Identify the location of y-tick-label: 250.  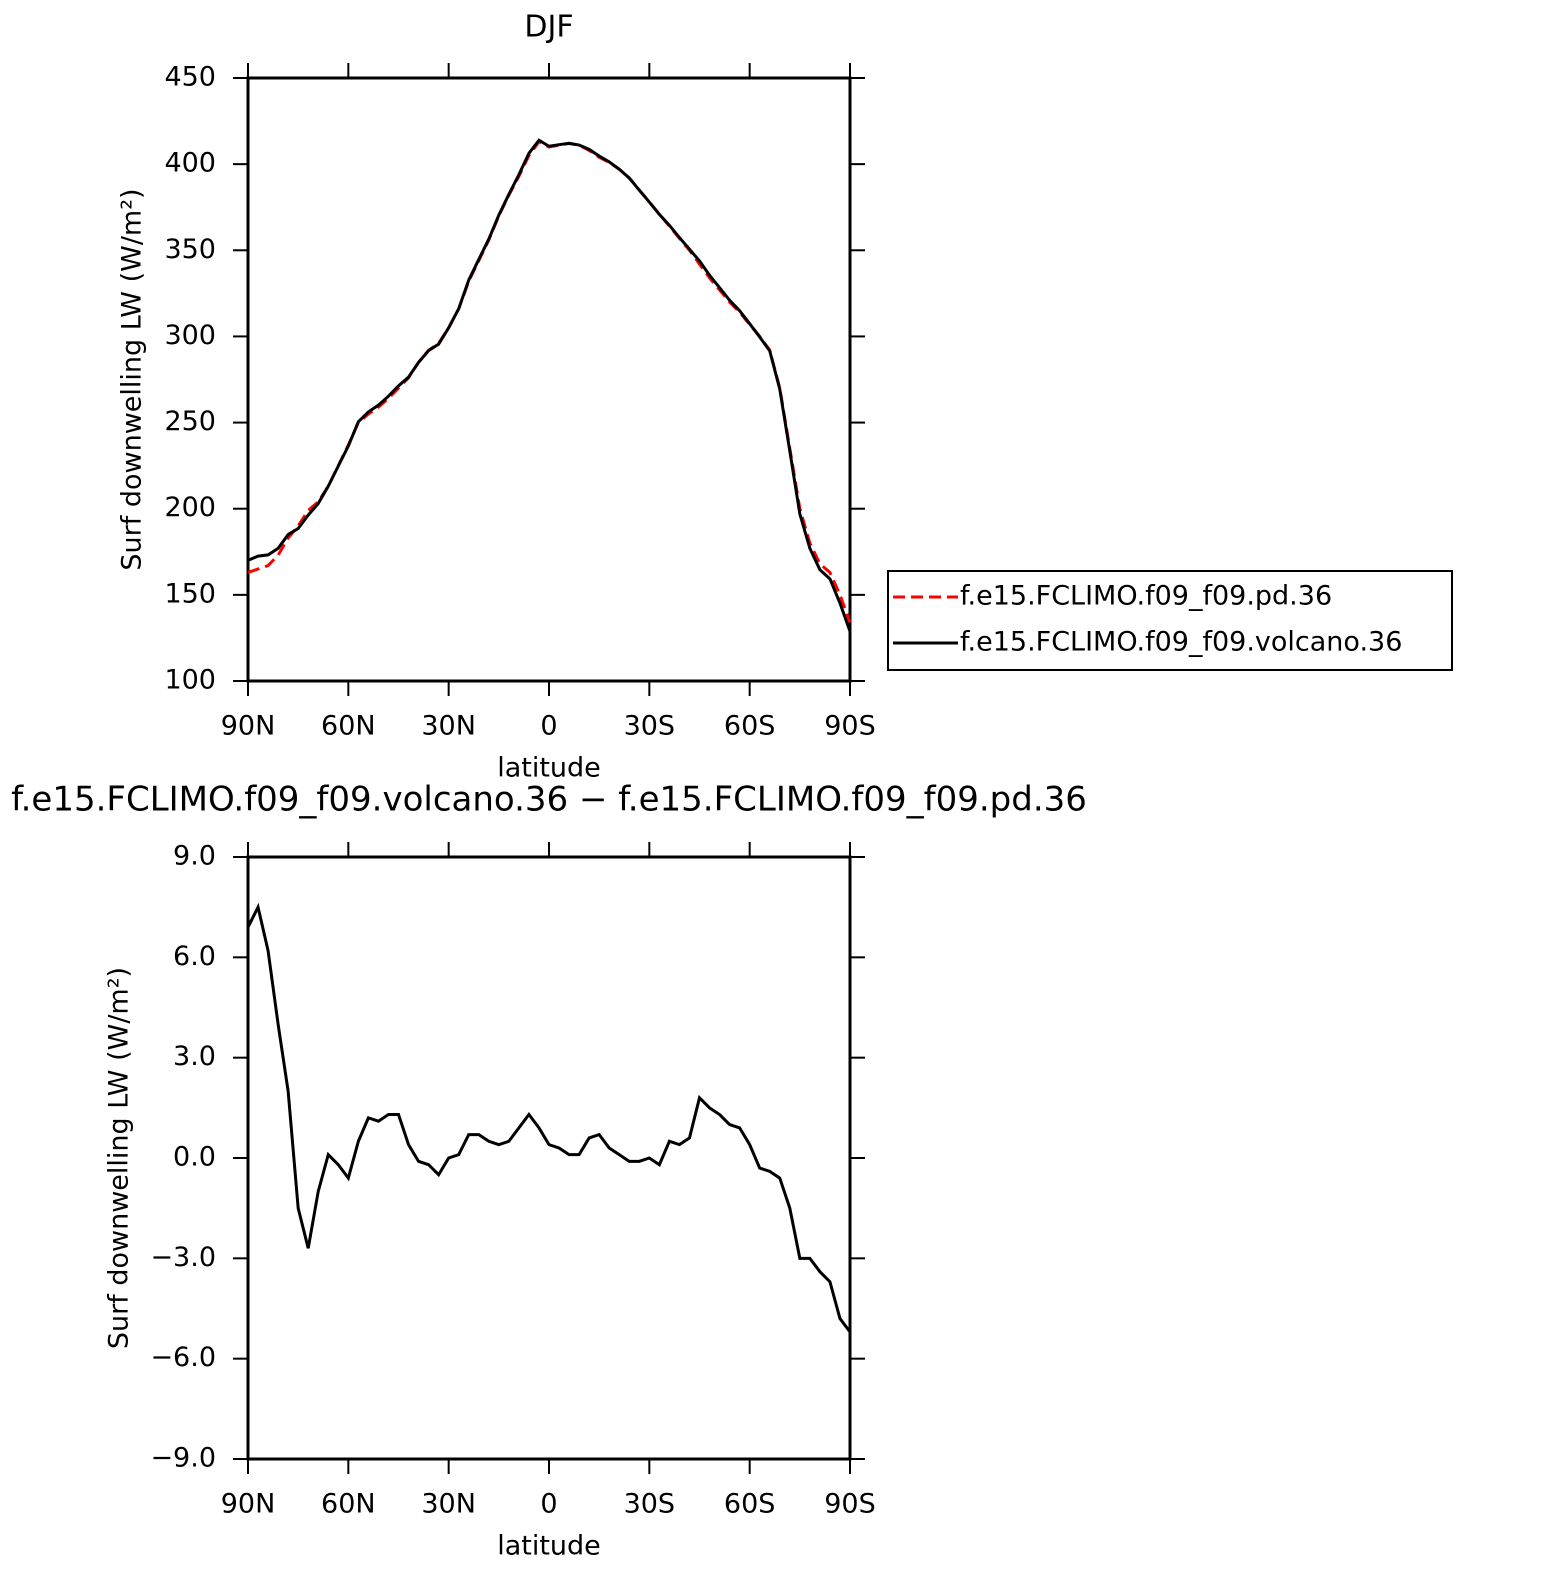
(190, 421).